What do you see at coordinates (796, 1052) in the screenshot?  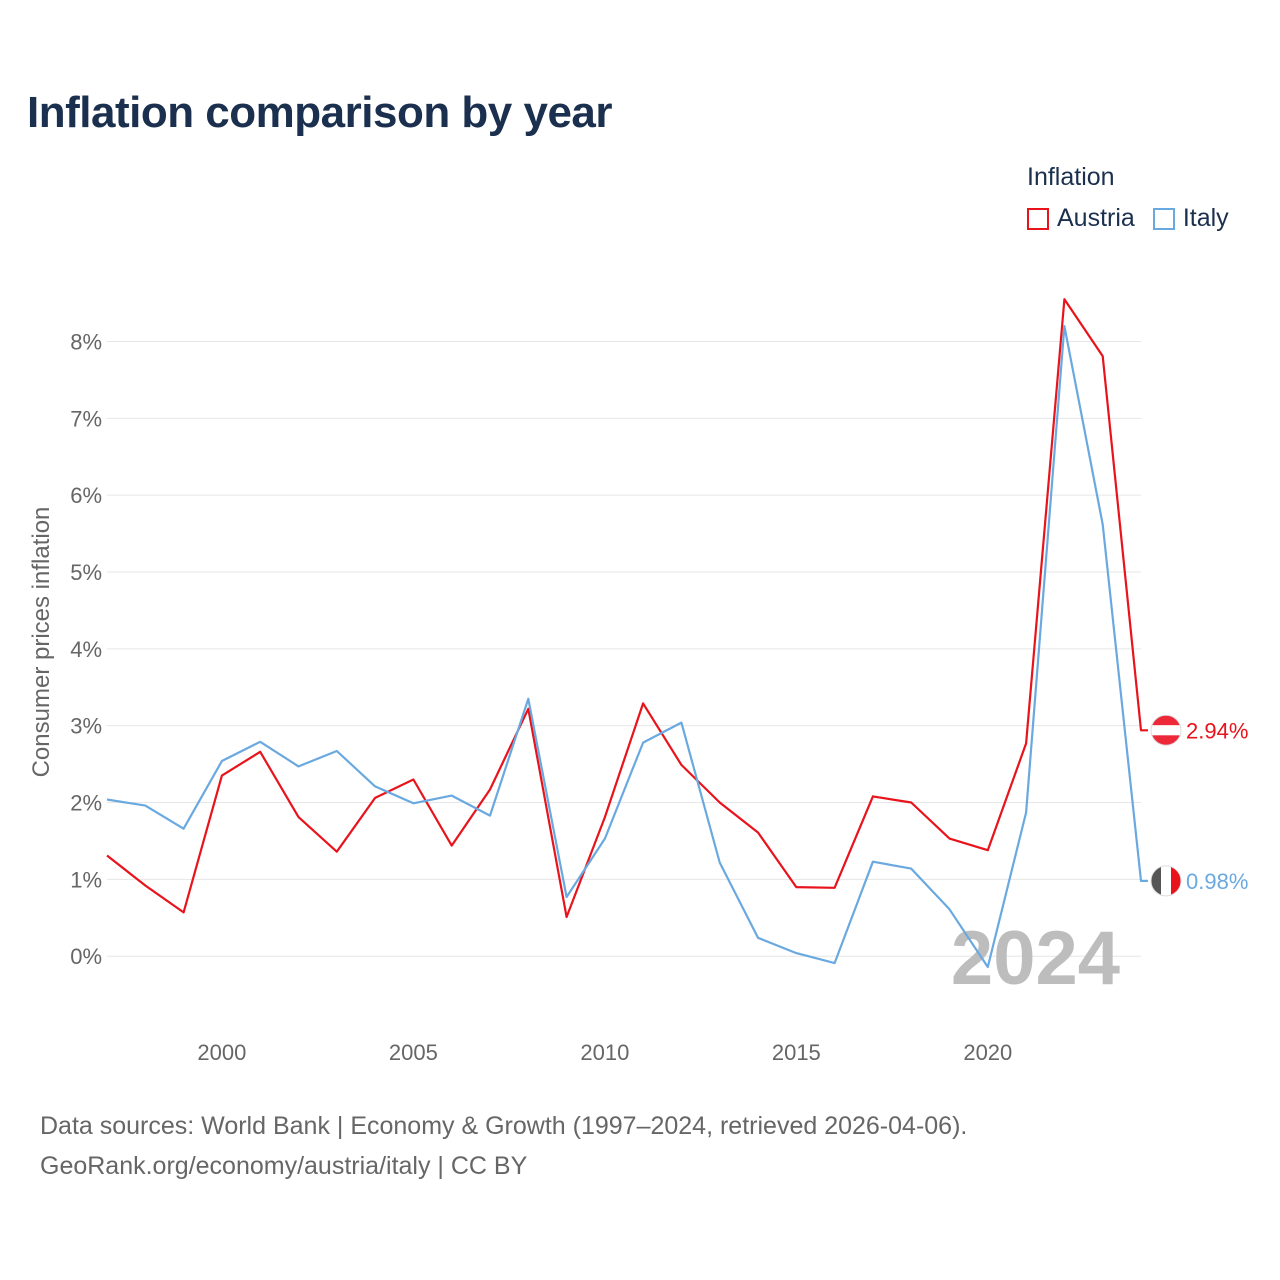 I see `x-tick-label: 2015` at bounding box center [796, 1052].